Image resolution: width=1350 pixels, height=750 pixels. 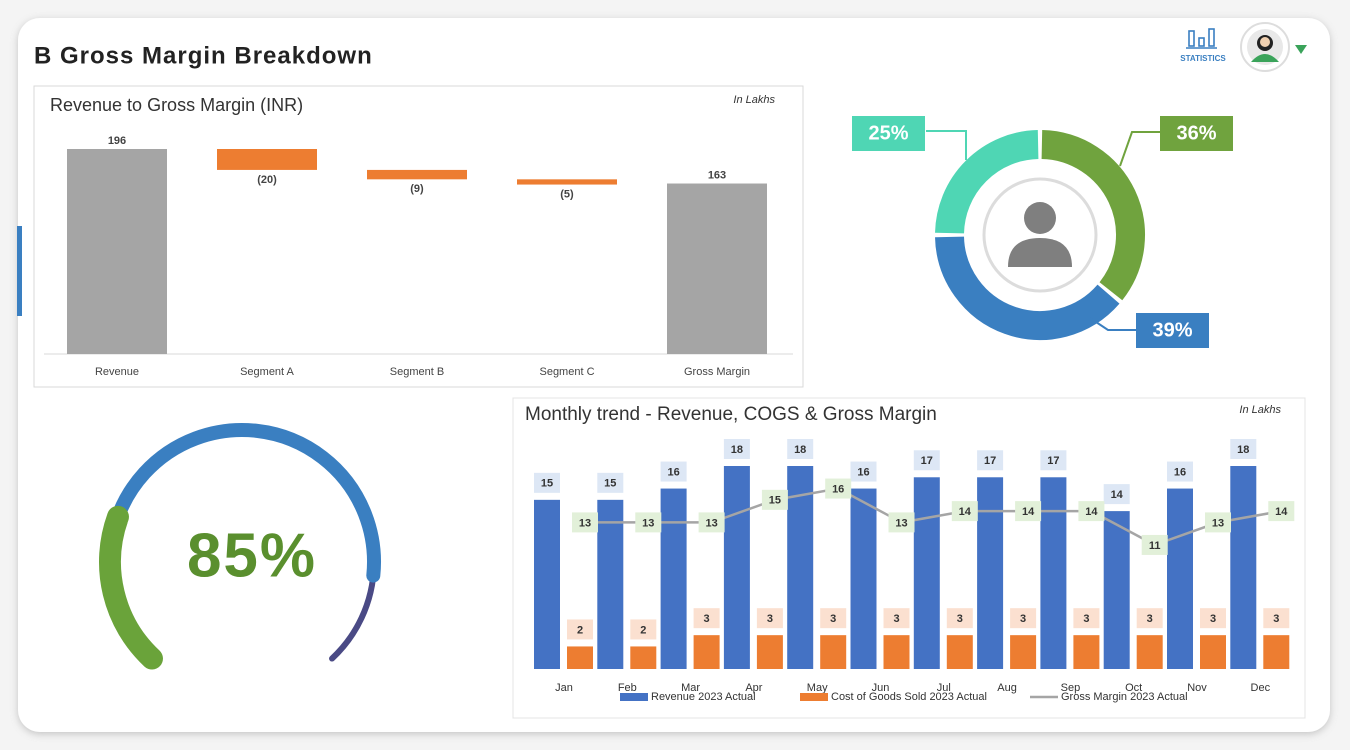 What do you see at coordinates (1027, 288) in the screenshot?
I see `donut-slice` at bounding box center [1027, 288].